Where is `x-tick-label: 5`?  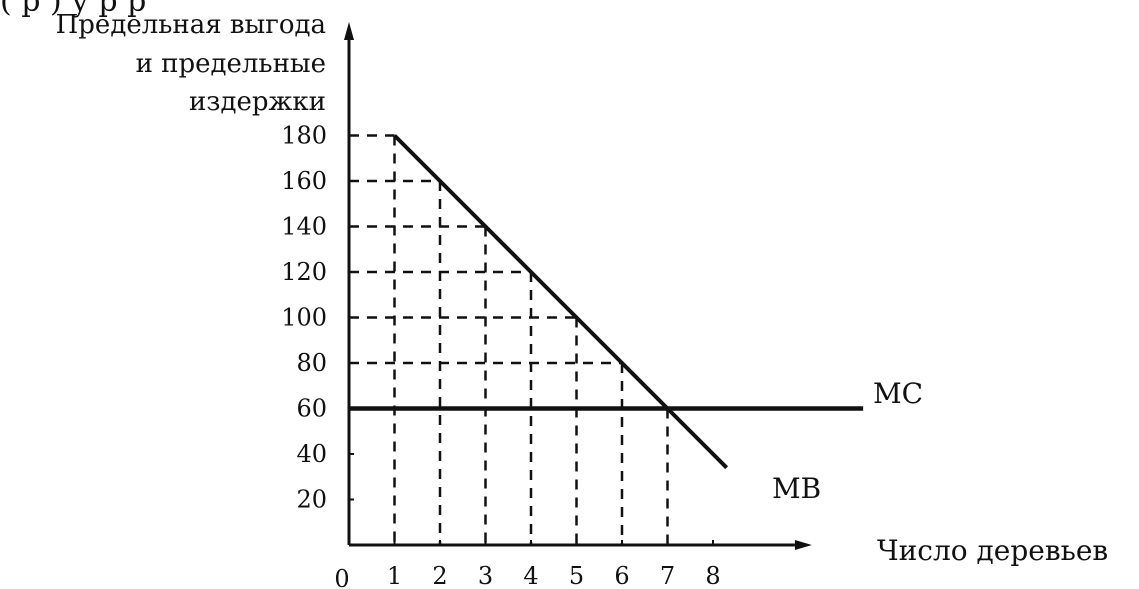 x-tick-label: 5 is located at coordinates (576, 575).